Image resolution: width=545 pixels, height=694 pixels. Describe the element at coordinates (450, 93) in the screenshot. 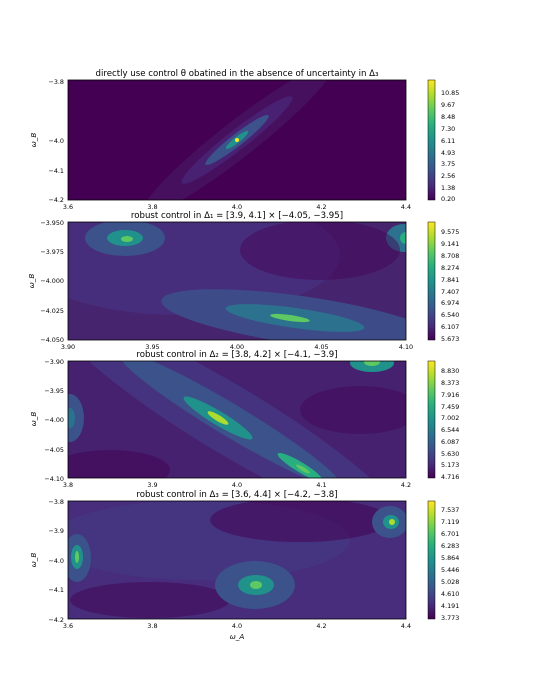

I see `colorbar-tick: 10.85` at that location.